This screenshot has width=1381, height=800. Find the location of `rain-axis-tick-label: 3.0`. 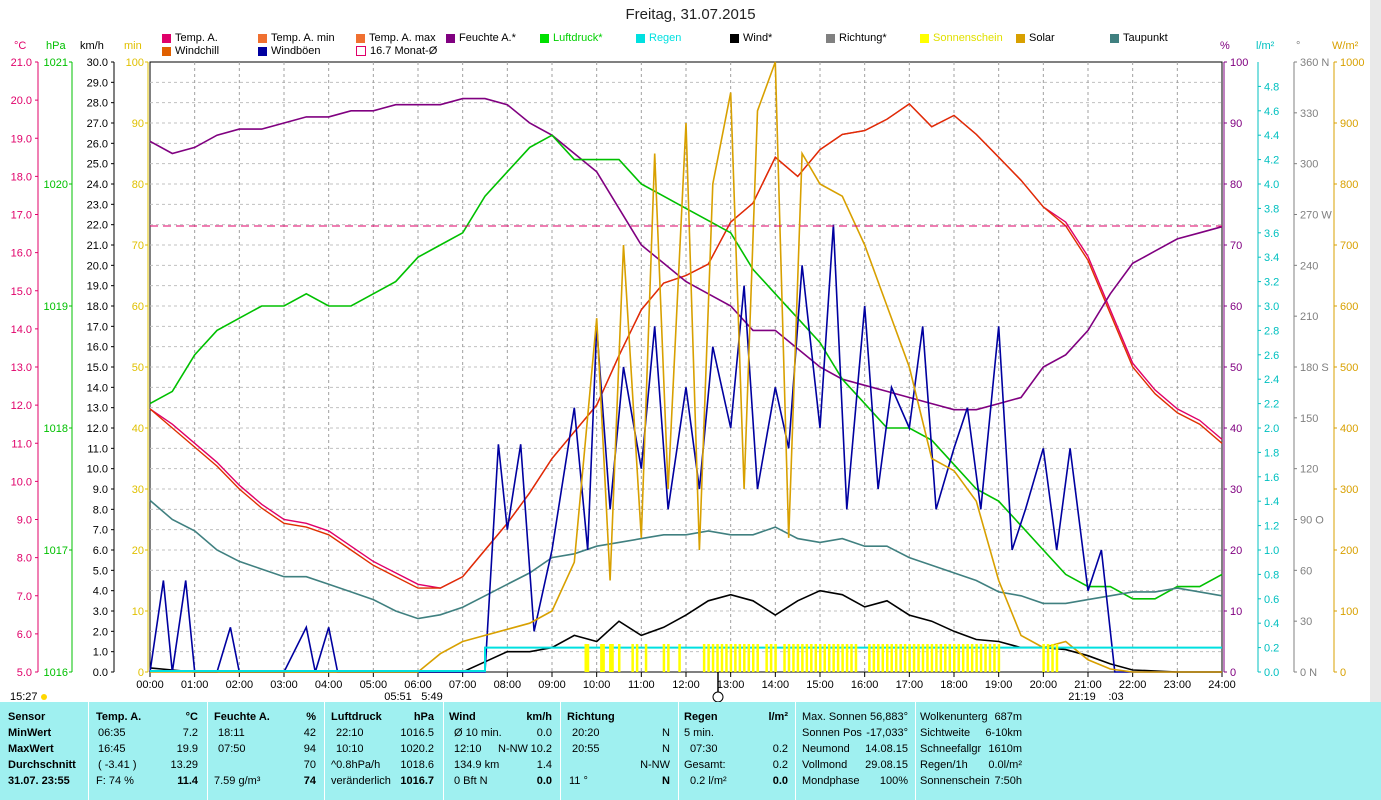

rain-axis-tick-label: 3.0 is located at coordinates (1271, 307).